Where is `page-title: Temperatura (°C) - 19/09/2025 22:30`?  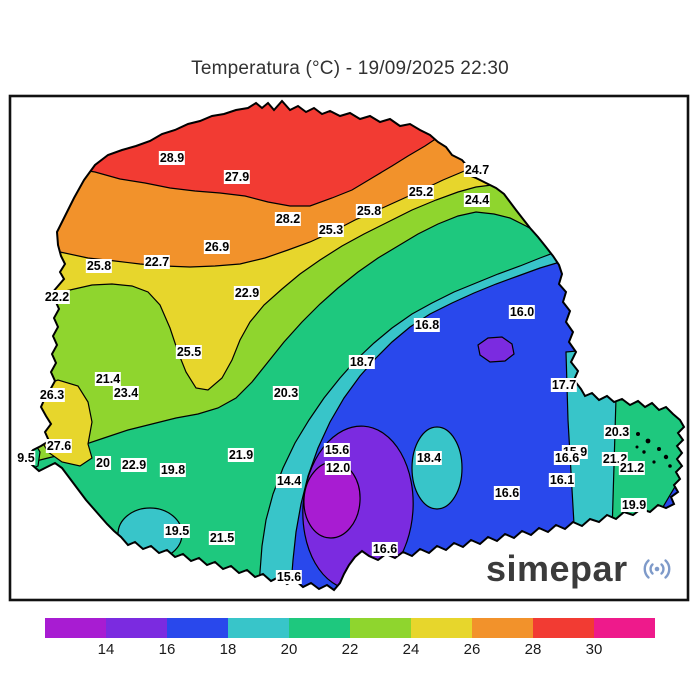 page-title: Temperatura (°C) - 19/09/2025 22:30 is located at coordinates (350, 68).